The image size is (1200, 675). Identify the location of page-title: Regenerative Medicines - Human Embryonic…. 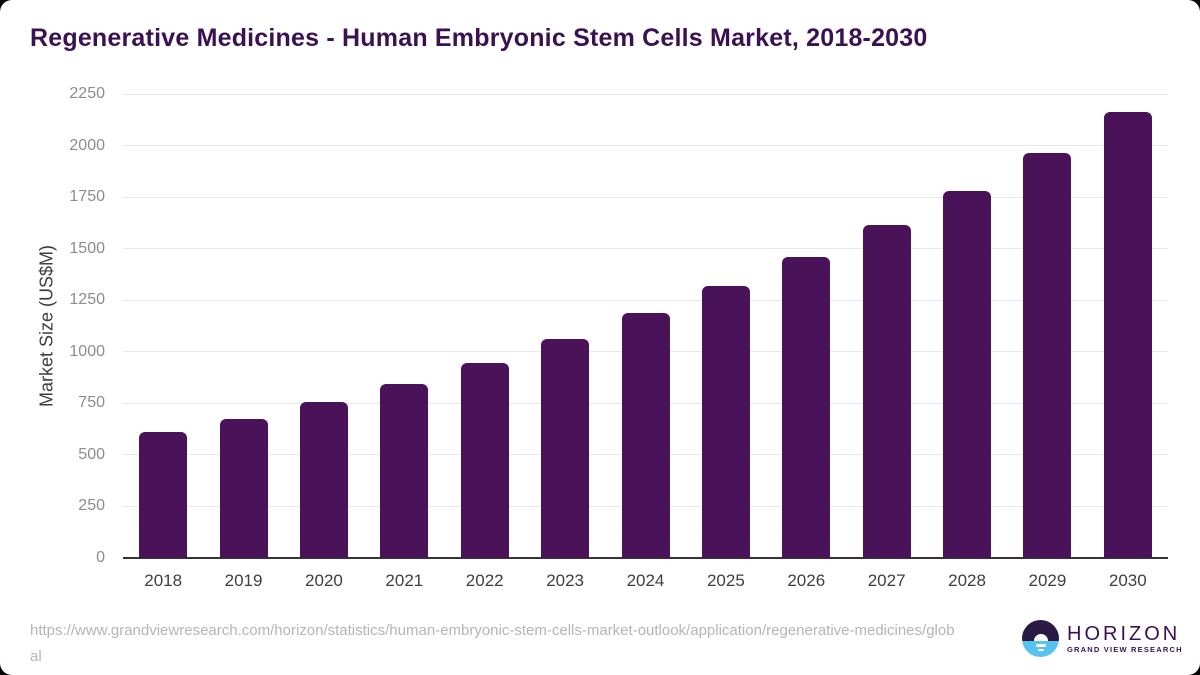
(479, 38).